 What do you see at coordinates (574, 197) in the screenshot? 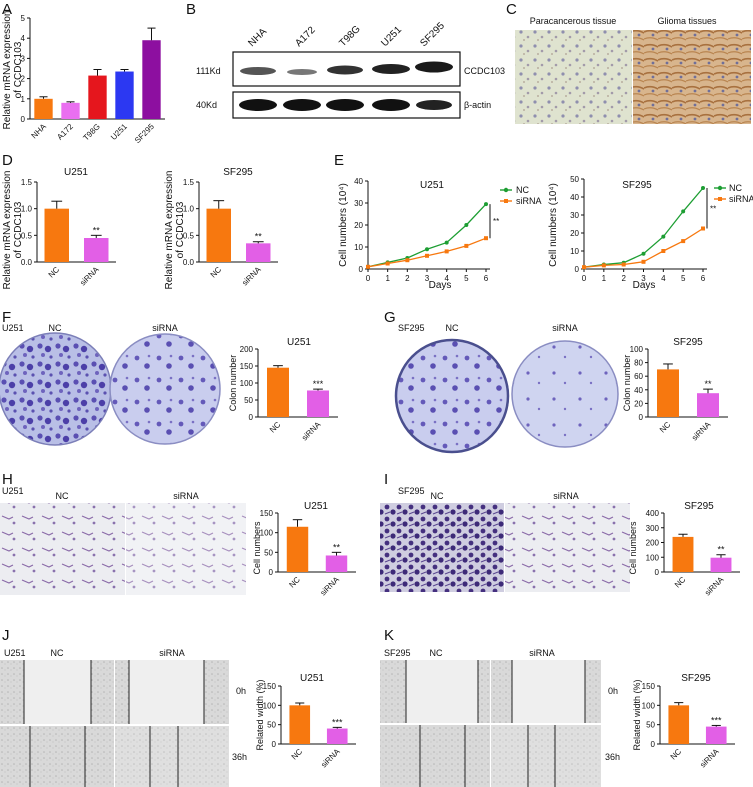
I see `y-tick-label: 40` at bounding box center [574, 197].